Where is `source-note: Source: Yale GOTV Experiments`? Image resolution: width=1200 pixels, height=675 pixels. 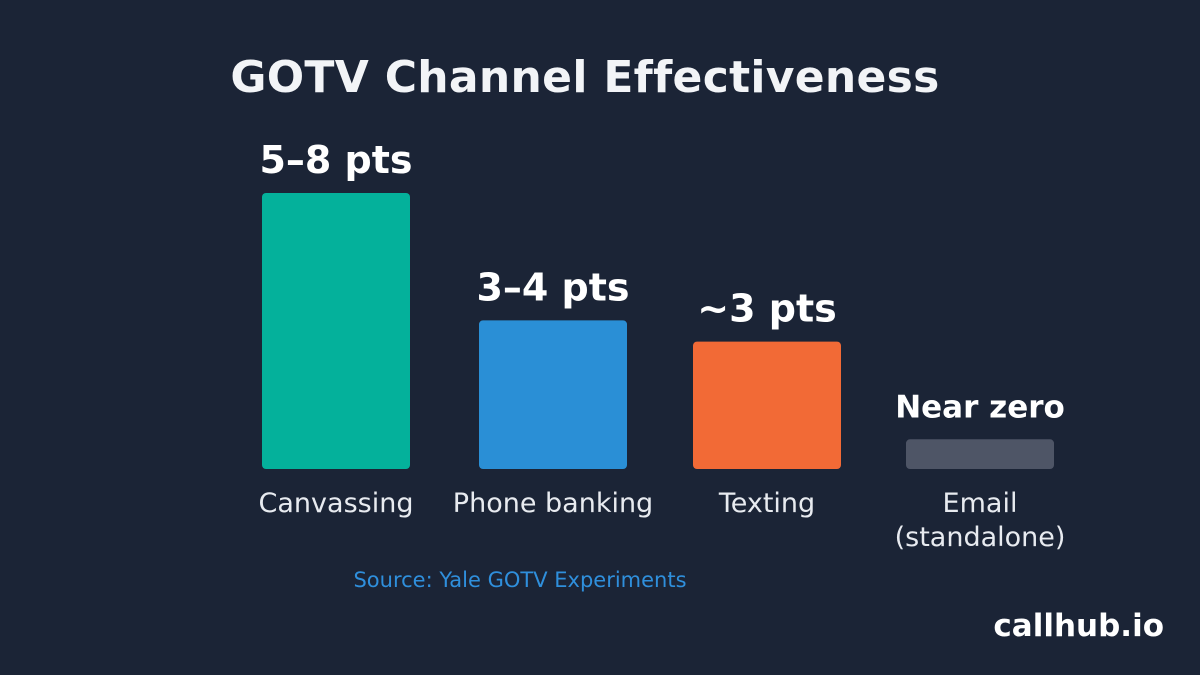
source-note: Source: Yale GOTV Experiments is located at coordinates (520, 580).